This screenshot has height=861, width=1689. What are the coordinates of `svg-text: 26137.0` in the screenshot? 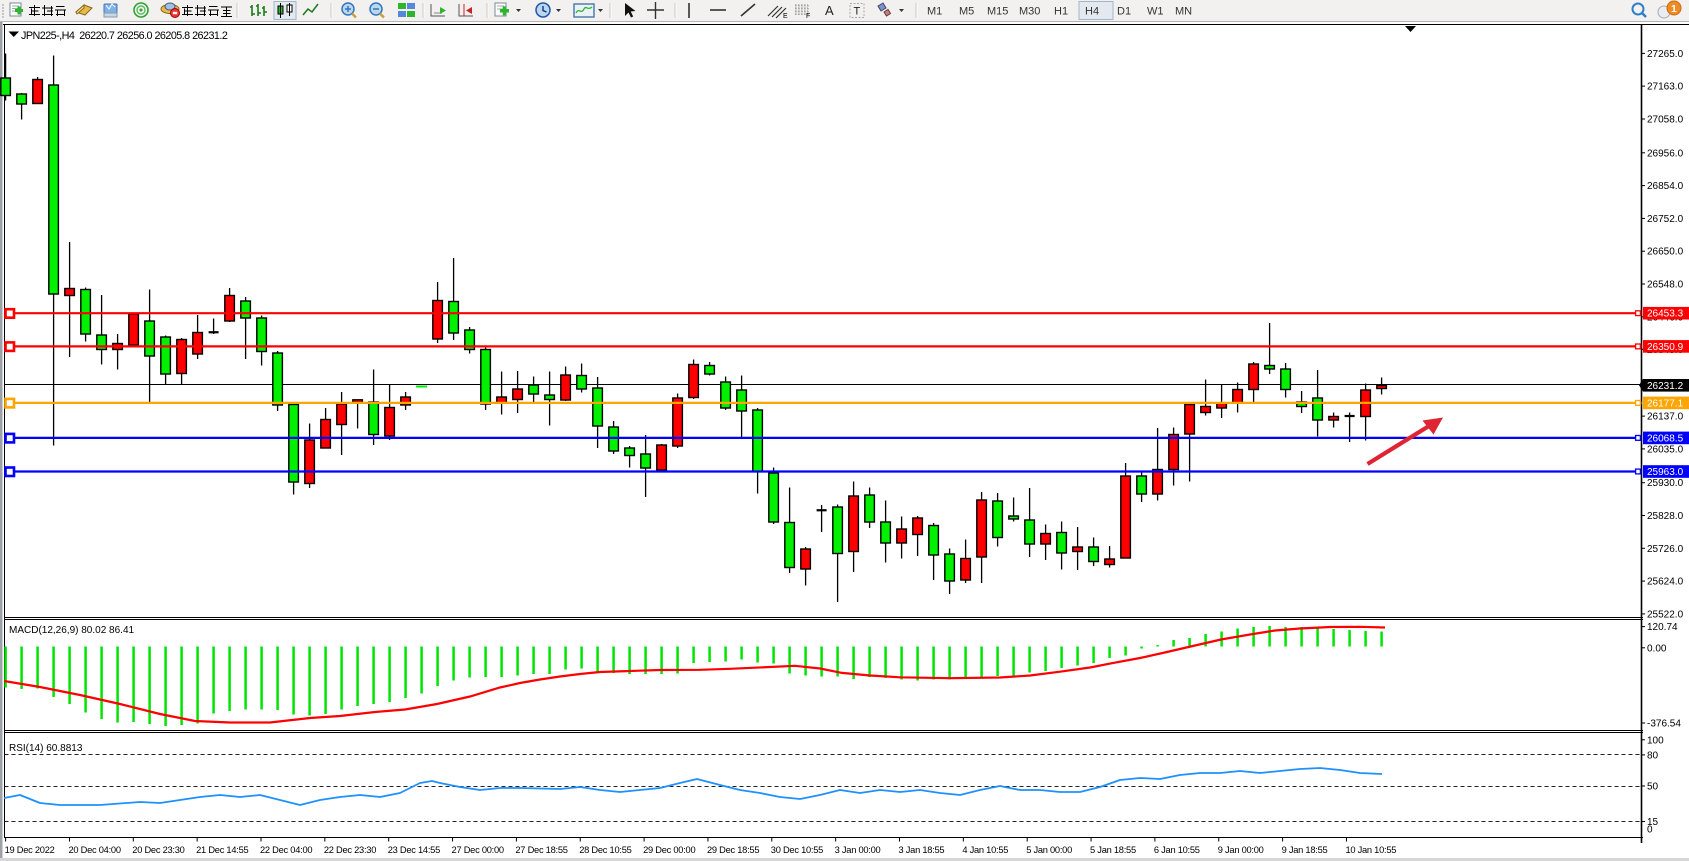 It's located at (1665, 417).